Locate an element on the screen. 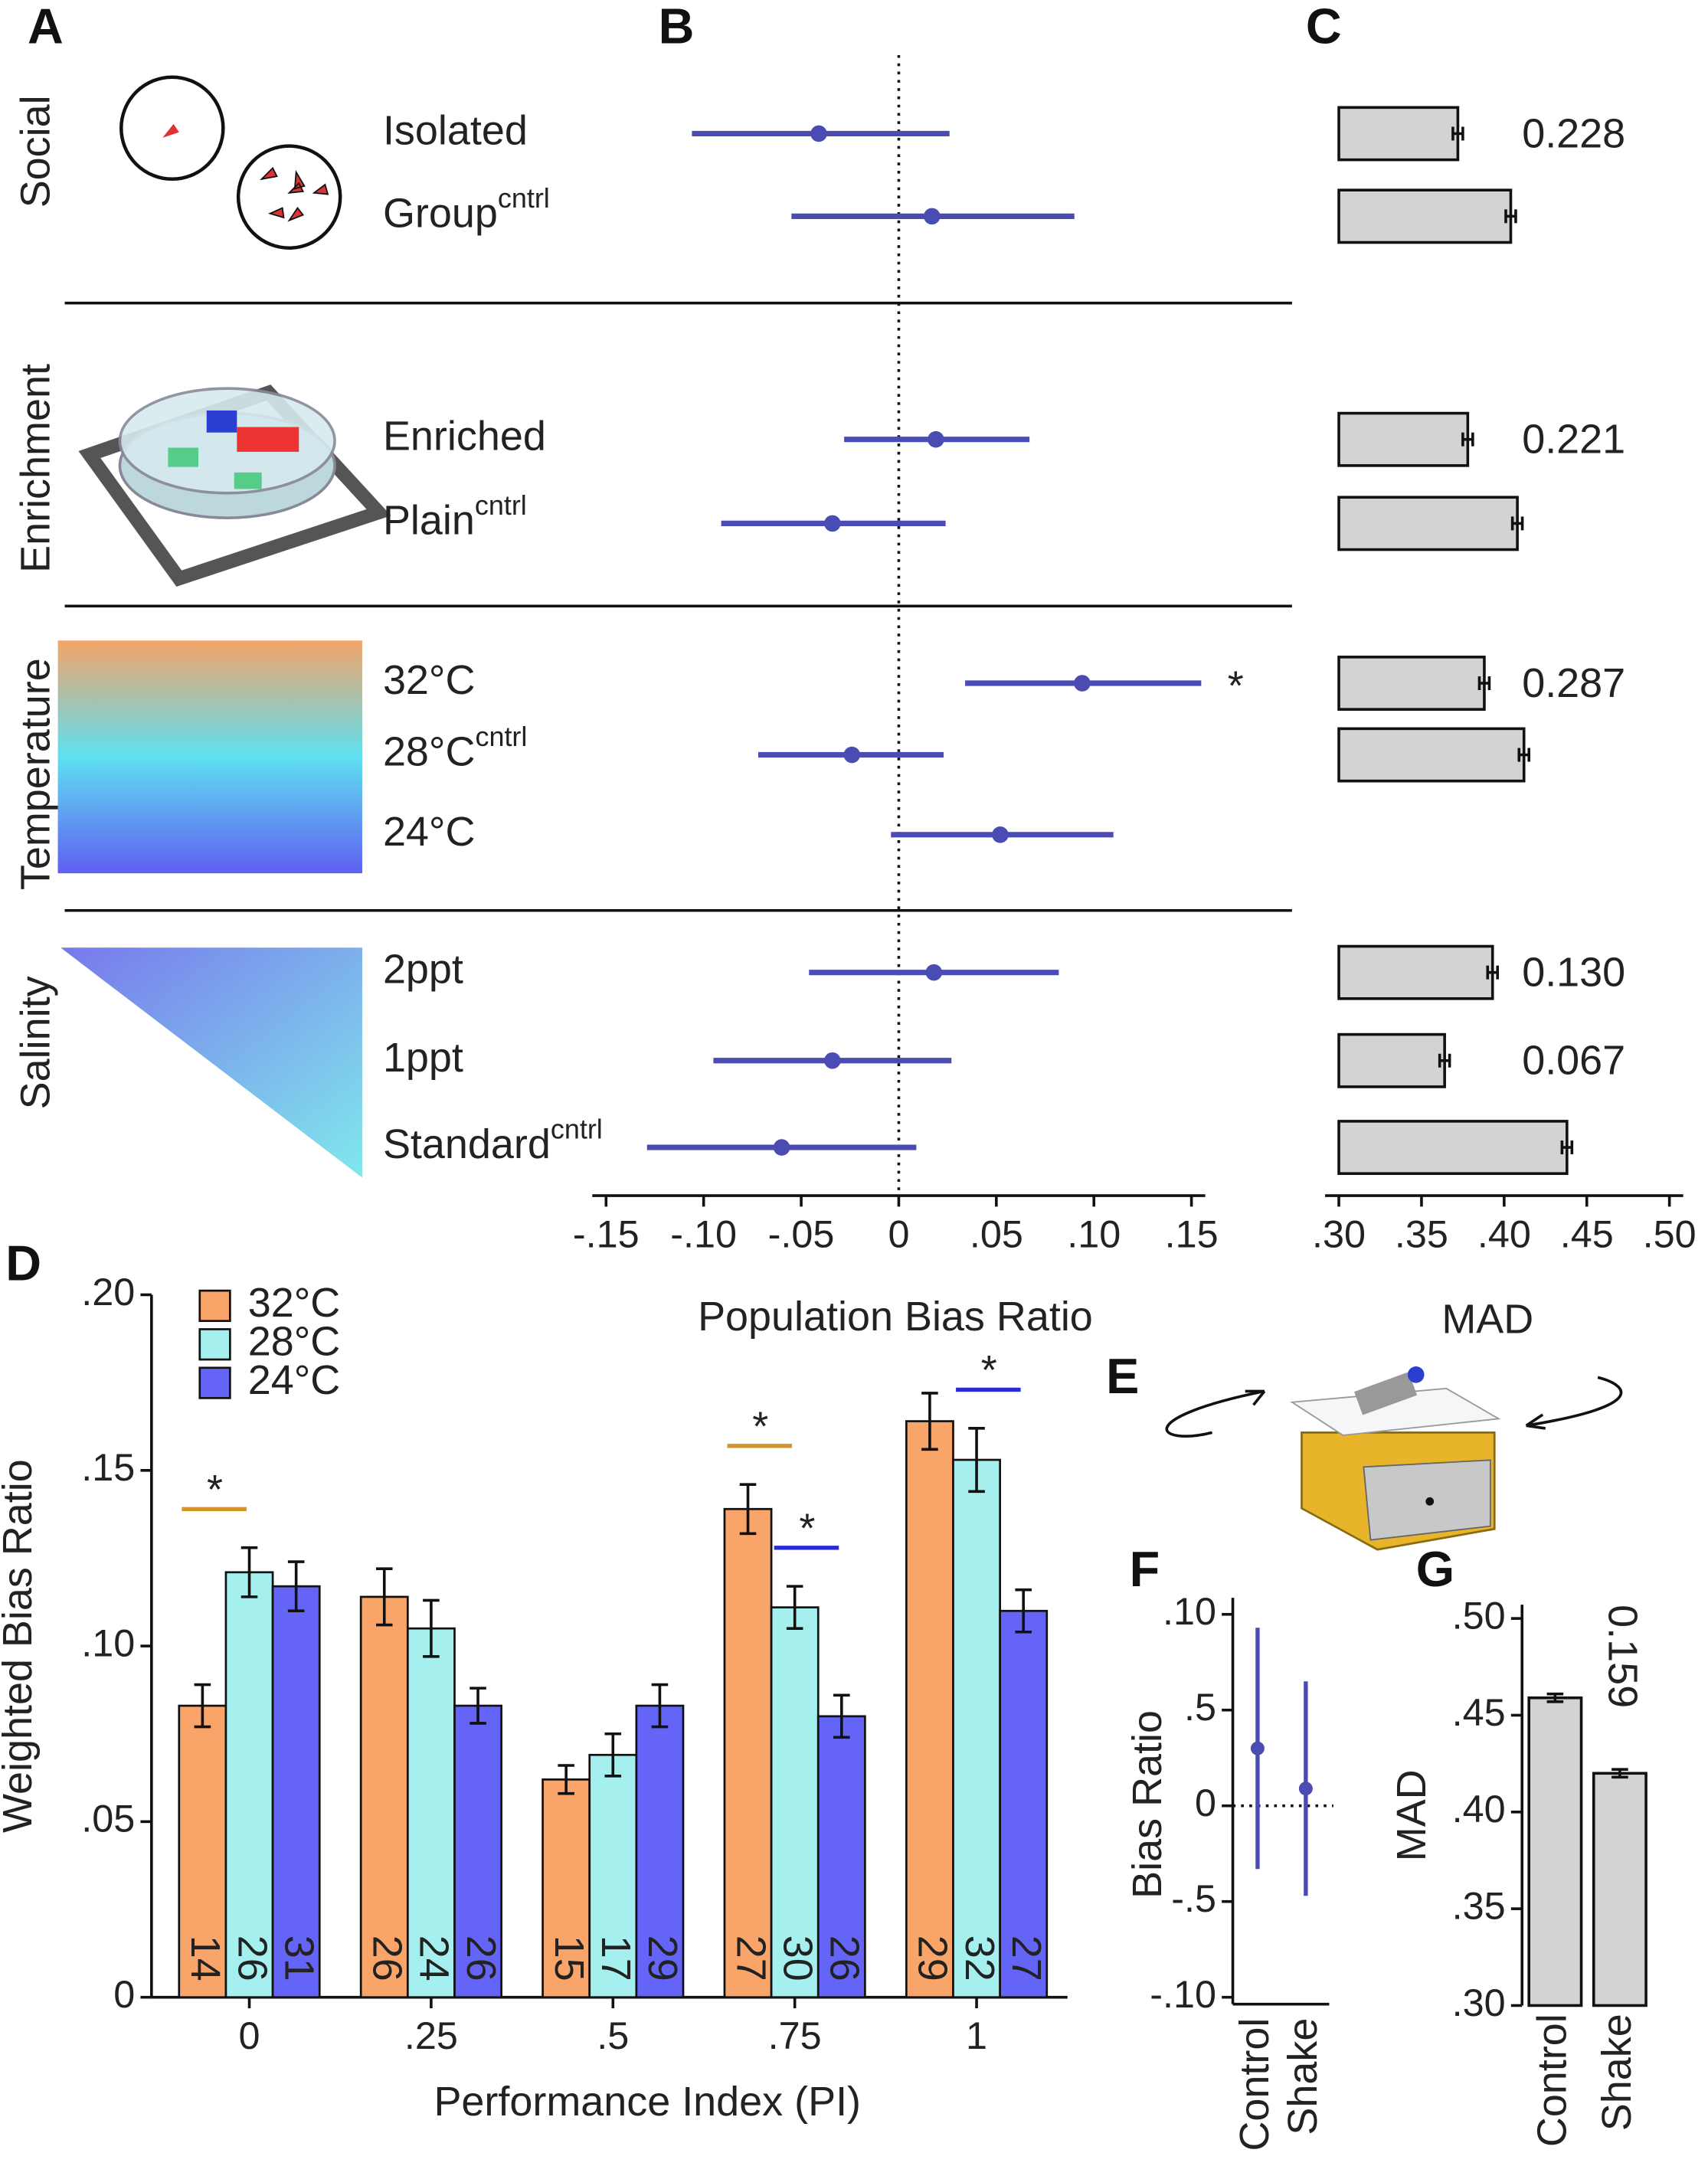 The height and width of the screenshot is (2166, 1708). x-axis-label: Population Bias Ratio is located at coordinates (895, 1317).